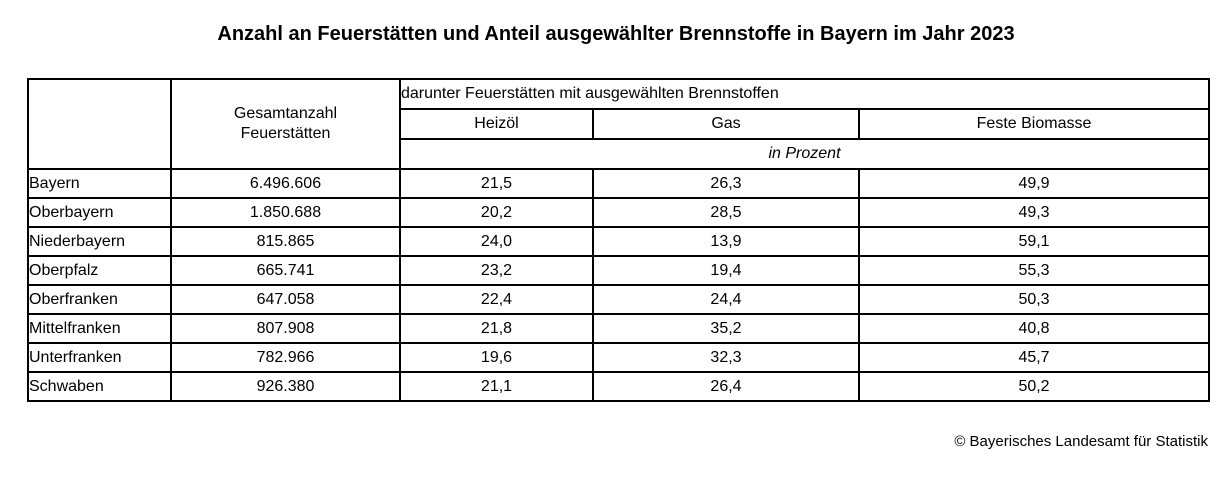 This screenshot has height=482, width=1232. What do you see at coordinates (1081, 441) in the screenshot?
I see `source-credit: © Bayerisches Landesamt für Statistik` at bounding box center [1081, 441].